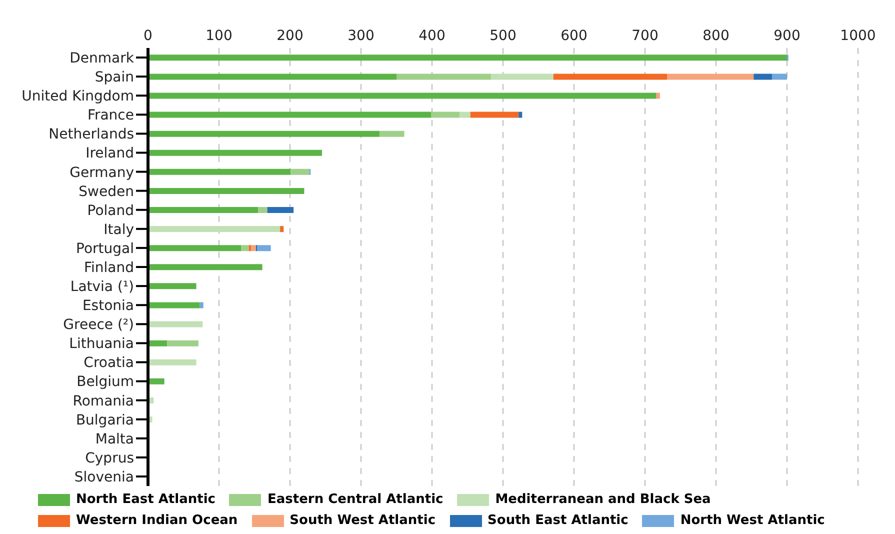  What do you see at coordinates (716, 36) in the screenshot?
I see `x-tick-label: 800` at bounding box center [716, 36].